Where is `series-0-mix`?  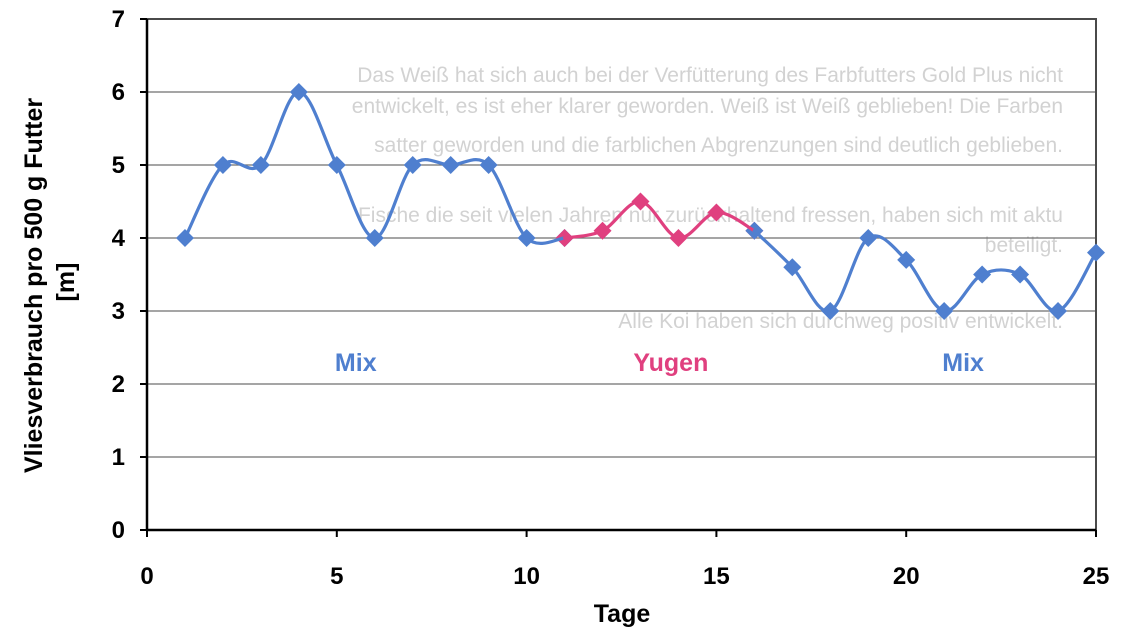
series-0-mix is located at coordinates (375, 167).